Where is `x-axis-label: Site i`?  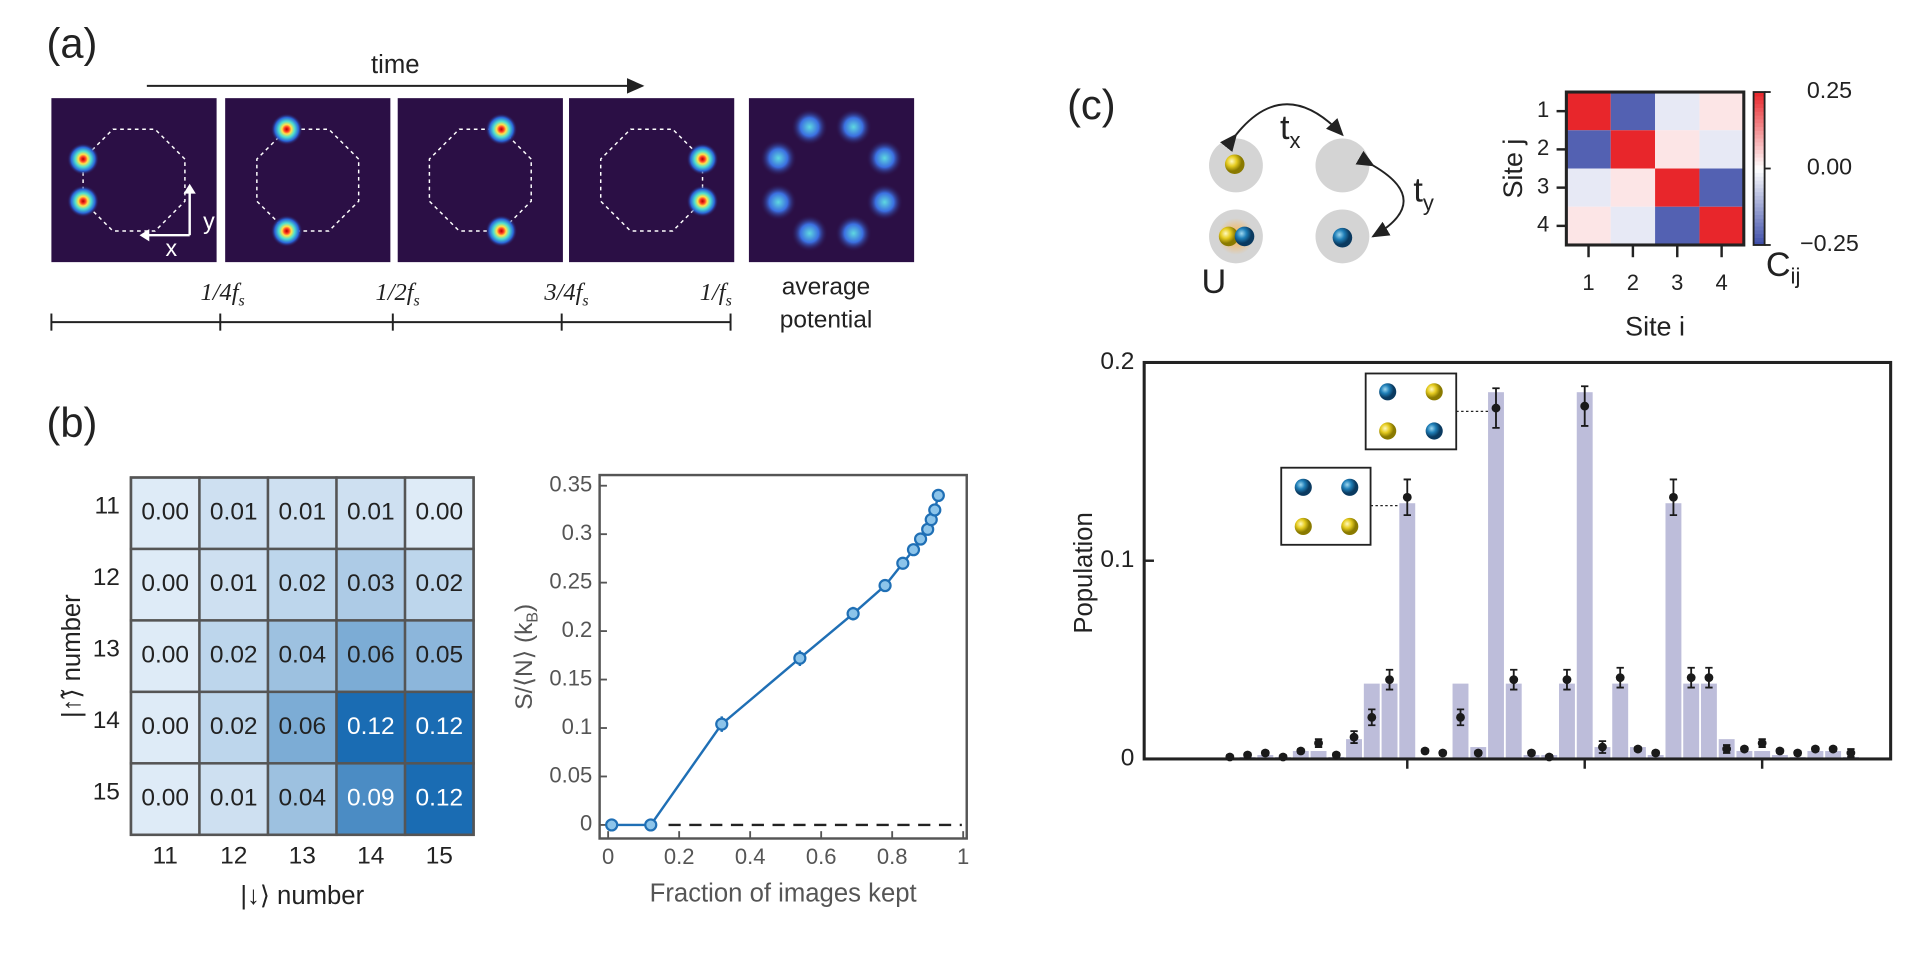 x-axis-label: Site i is located at coordinates (1655, 326).